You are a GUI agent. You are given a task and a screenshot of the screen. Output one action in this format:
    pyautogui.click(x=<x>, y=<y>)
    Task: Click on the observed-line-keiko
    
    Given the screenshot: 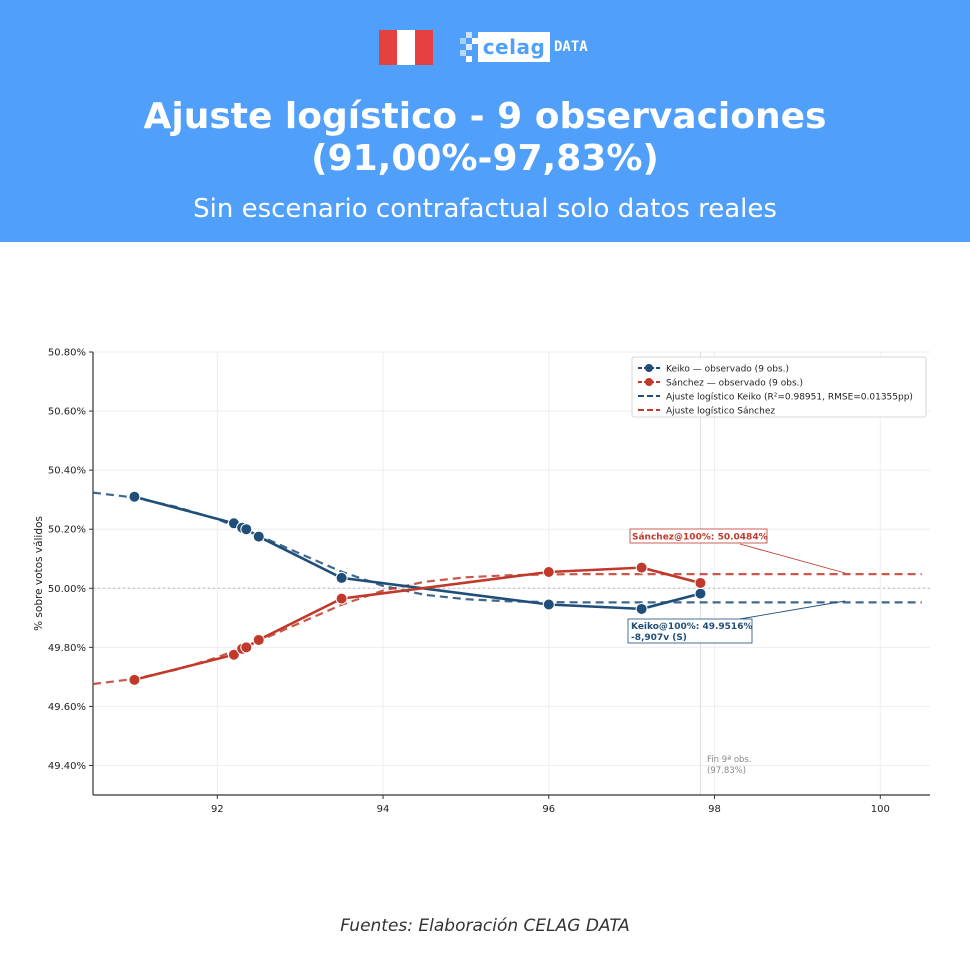 What is the action you would take?
    pyautogui.click(x=417, y=553)
    